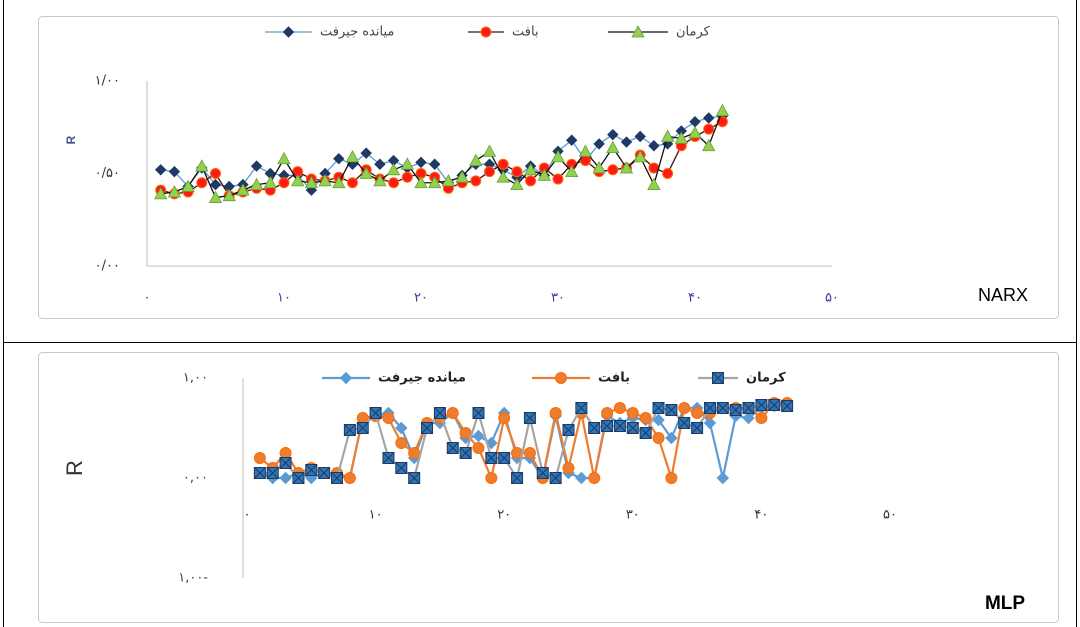 Image resolution: width=1080 pixels, height=627 pixels. I want to click on y-tick-label: ۰/۰۰, so click(107, 266).